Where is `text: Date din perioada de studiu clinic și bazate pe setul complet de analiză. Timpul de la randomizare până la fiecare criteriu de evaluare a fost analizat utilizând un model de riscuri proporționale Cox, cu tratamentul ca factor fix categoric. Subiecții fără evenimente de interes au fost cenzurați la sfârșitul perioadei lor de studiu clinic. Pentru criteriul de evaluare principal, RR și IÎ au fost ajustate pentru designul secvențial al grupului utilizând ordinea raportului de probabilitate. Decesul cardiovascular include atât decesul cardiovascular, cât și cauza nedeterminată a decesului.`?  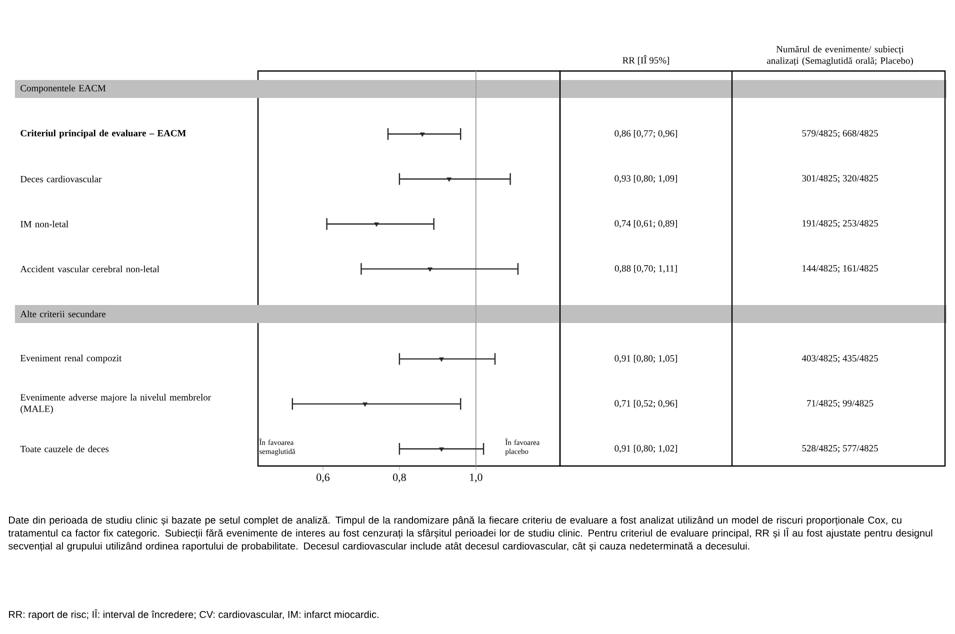
text: Date din perioada de studiu clinic și bazate pe setul complet de analiză. Timpul de la randomizare până la fiecare criteriu de evaluare a fost analizat utilizând un model de riscuri proporționale Cox, cu tratamentul ca factor fix categoric. Subiecții fără evenimente de interes au fost cenzurați la sfârșitul perioadei lor de studiu clinic. Pentru criteriul de evaluare principal, RR și IÎ au fost ajustate pentru designul secvențial al grupului utilizând ordinea raportului de probabilitate. Decesul cardiovascular include atât decesul cardiovascular, cât și cauza nedeterminată a decesului. is located at coordinates (470, 534).